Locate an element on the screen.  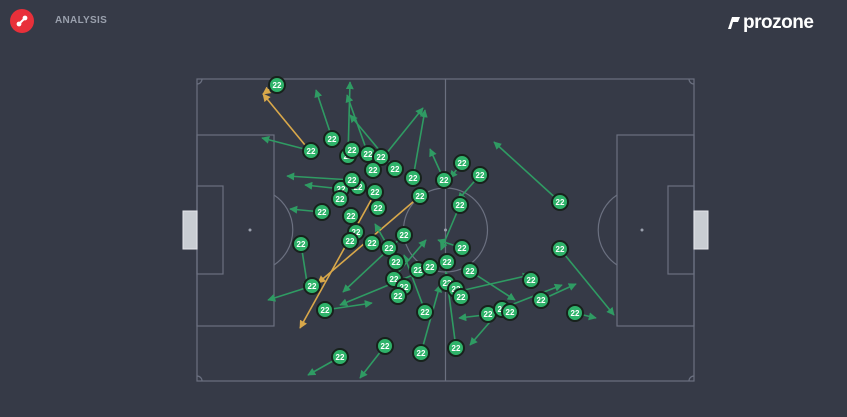
right-penalty-area is located at coordinates (655, 230).